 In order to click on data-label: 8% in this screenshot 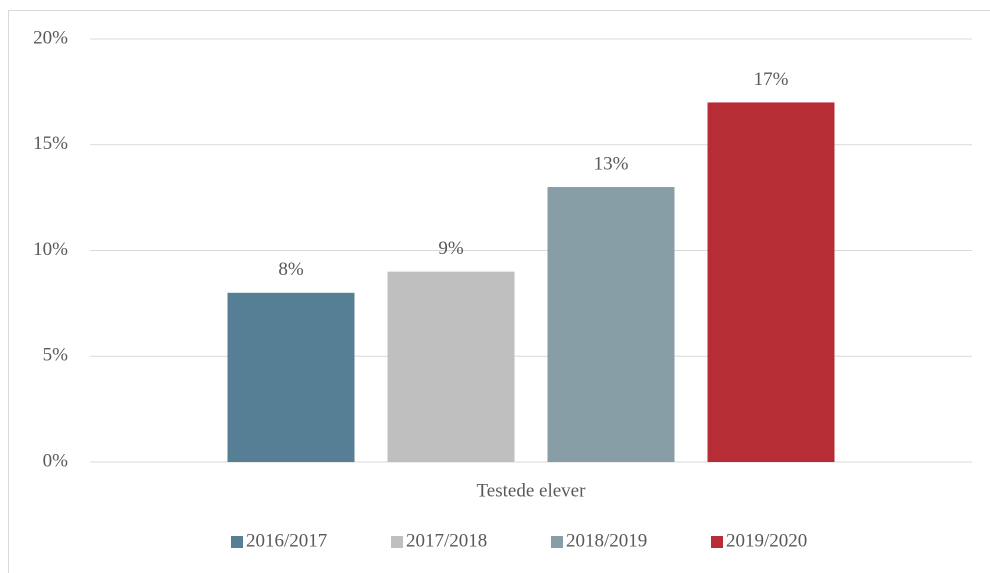, I will do `click(291, 269)`.